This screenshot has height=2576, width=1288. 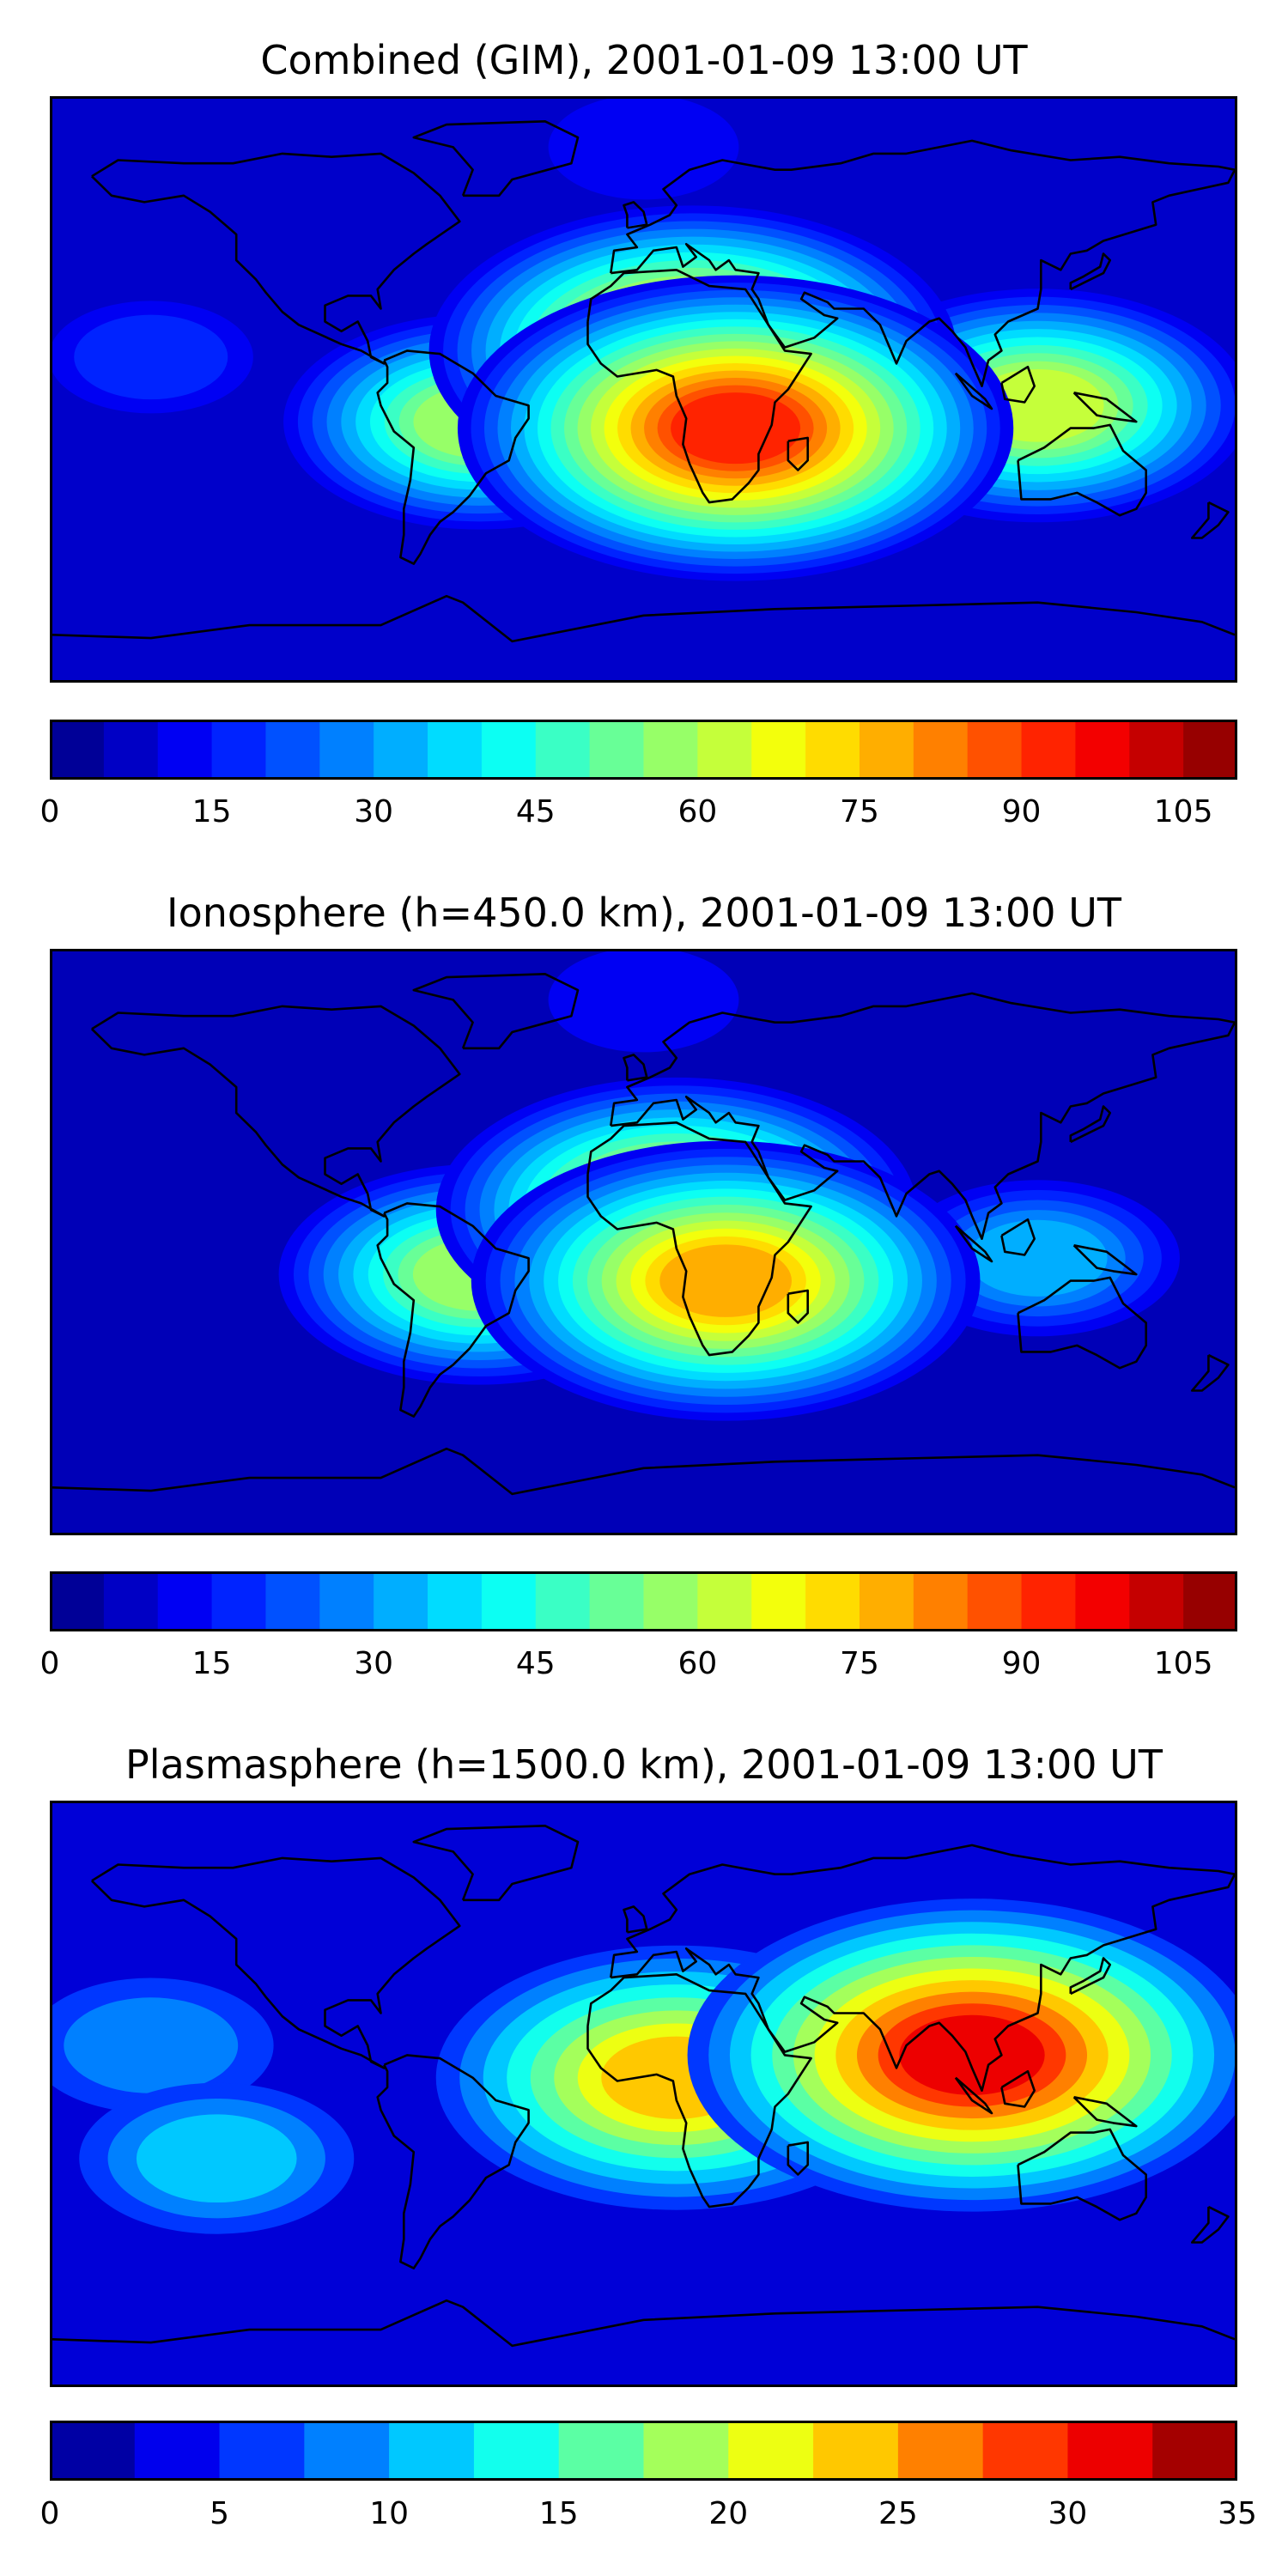 I want to click on colorbar-tick-label: 10, so click(x=389, y=2514).